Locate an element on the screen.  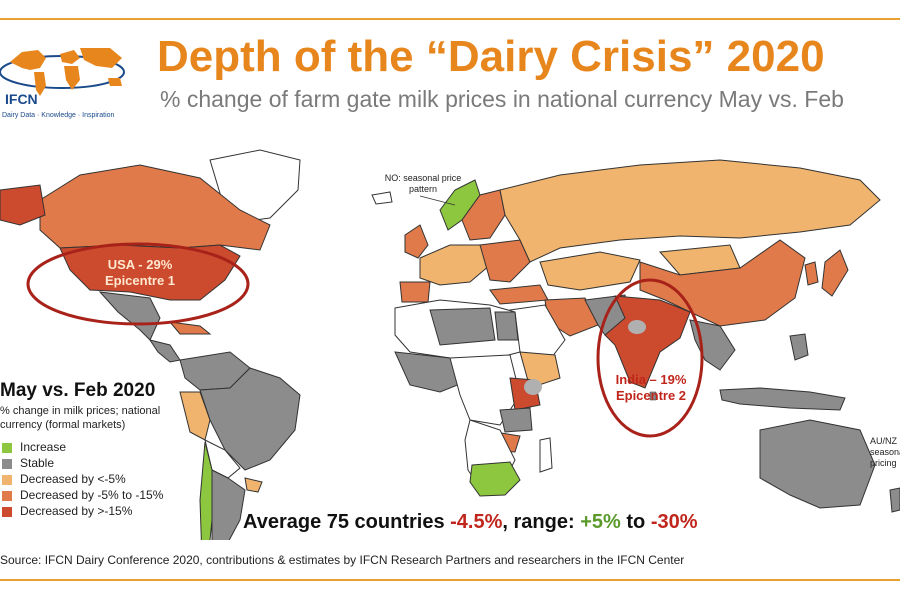
alaska is located at coordinates (23, 205).